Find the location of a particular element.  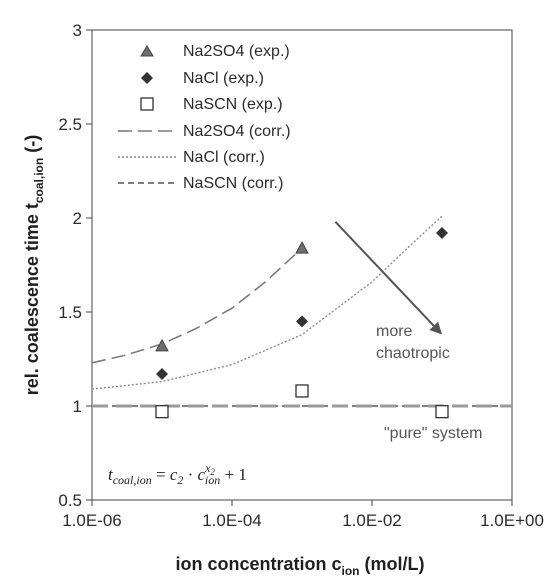

legend-label-na2so4-corr: Na2SO4 (corr.) is located at coordinates (237, 131).